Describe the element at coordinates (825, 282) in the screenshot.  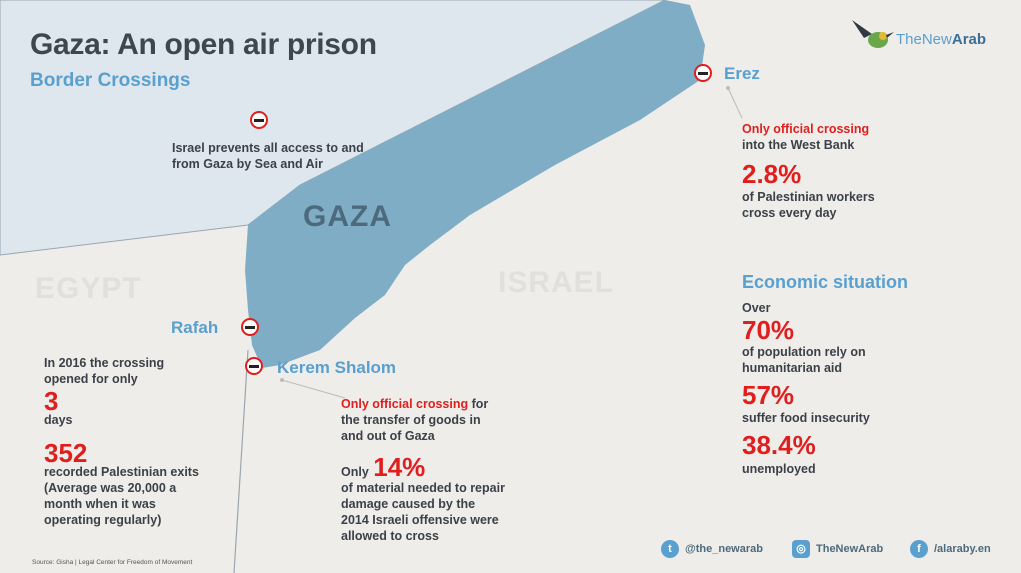
I see `economic-heading: Economic situation` at that location.